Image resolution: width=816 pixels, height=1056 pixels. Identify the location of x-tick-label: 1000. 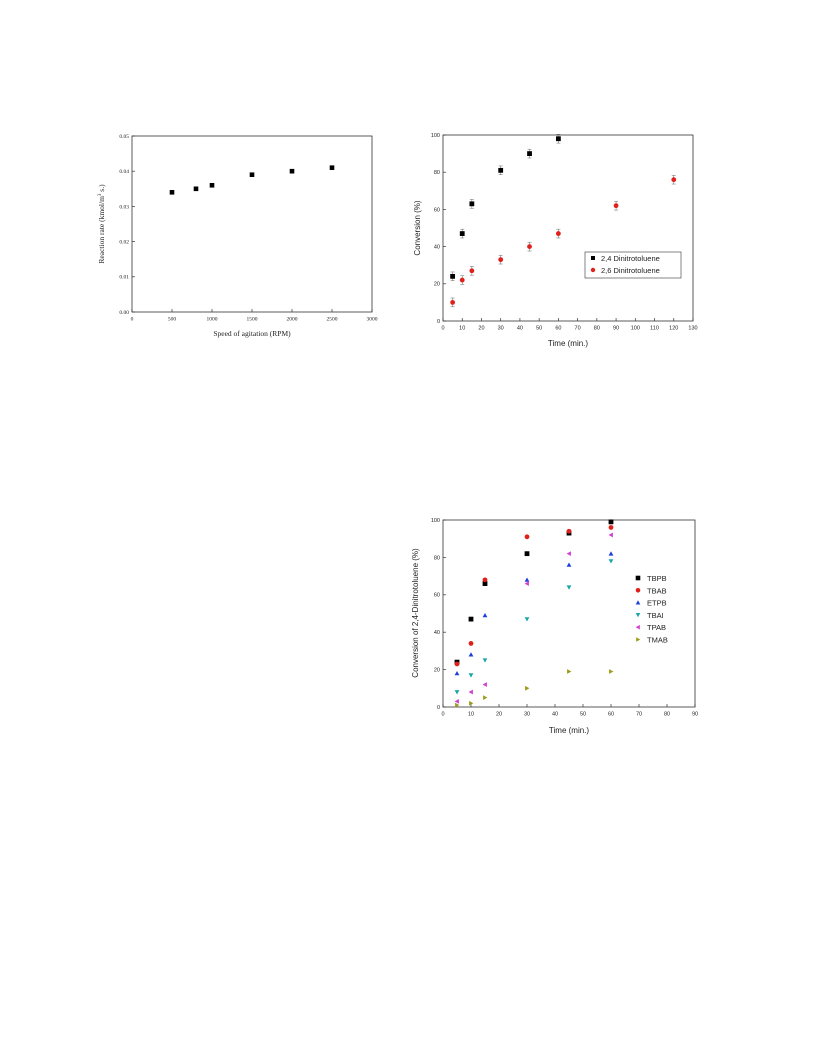
(212, 320).